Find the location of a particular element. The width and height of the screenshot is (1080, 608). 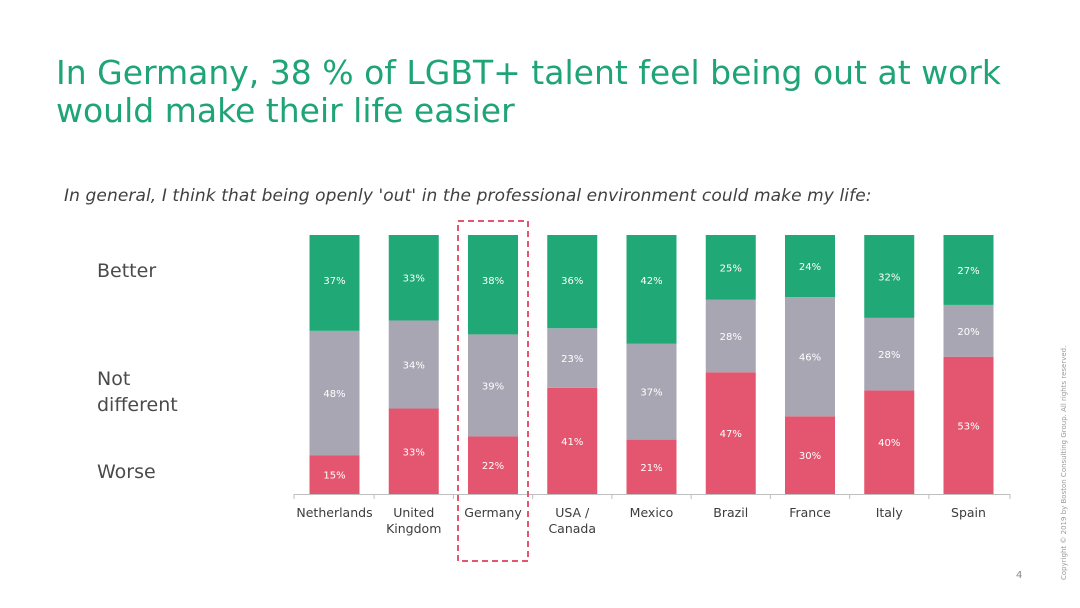

bar-not-different-netherlands is located at coordinates (334, 393).